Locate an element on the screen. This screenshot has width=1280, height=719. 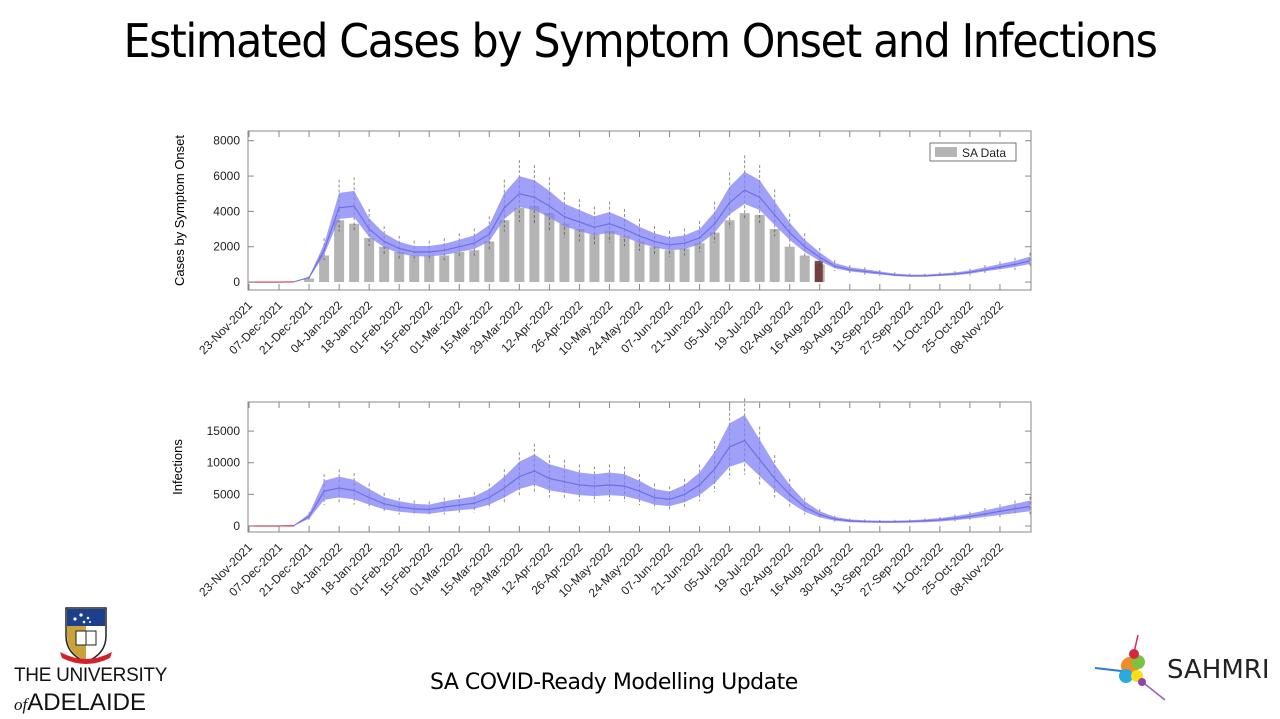
legend-label: SA Data is located at coordinates (984, 153).